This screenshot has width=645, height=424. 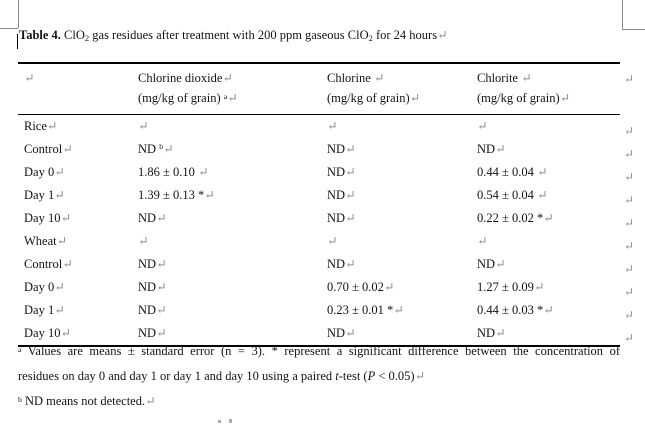 I want to click on table-row: Day 10↵ ND↵ ND↵ 0.22 ± 0.02 *↵ ↵, so click(x=326, y=218).